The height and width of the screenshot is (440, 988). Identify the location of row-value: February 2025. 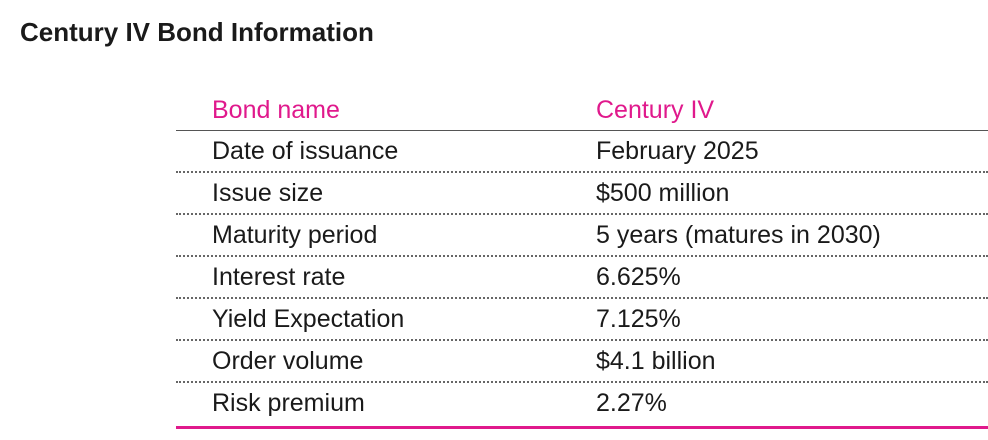
(677, 151).